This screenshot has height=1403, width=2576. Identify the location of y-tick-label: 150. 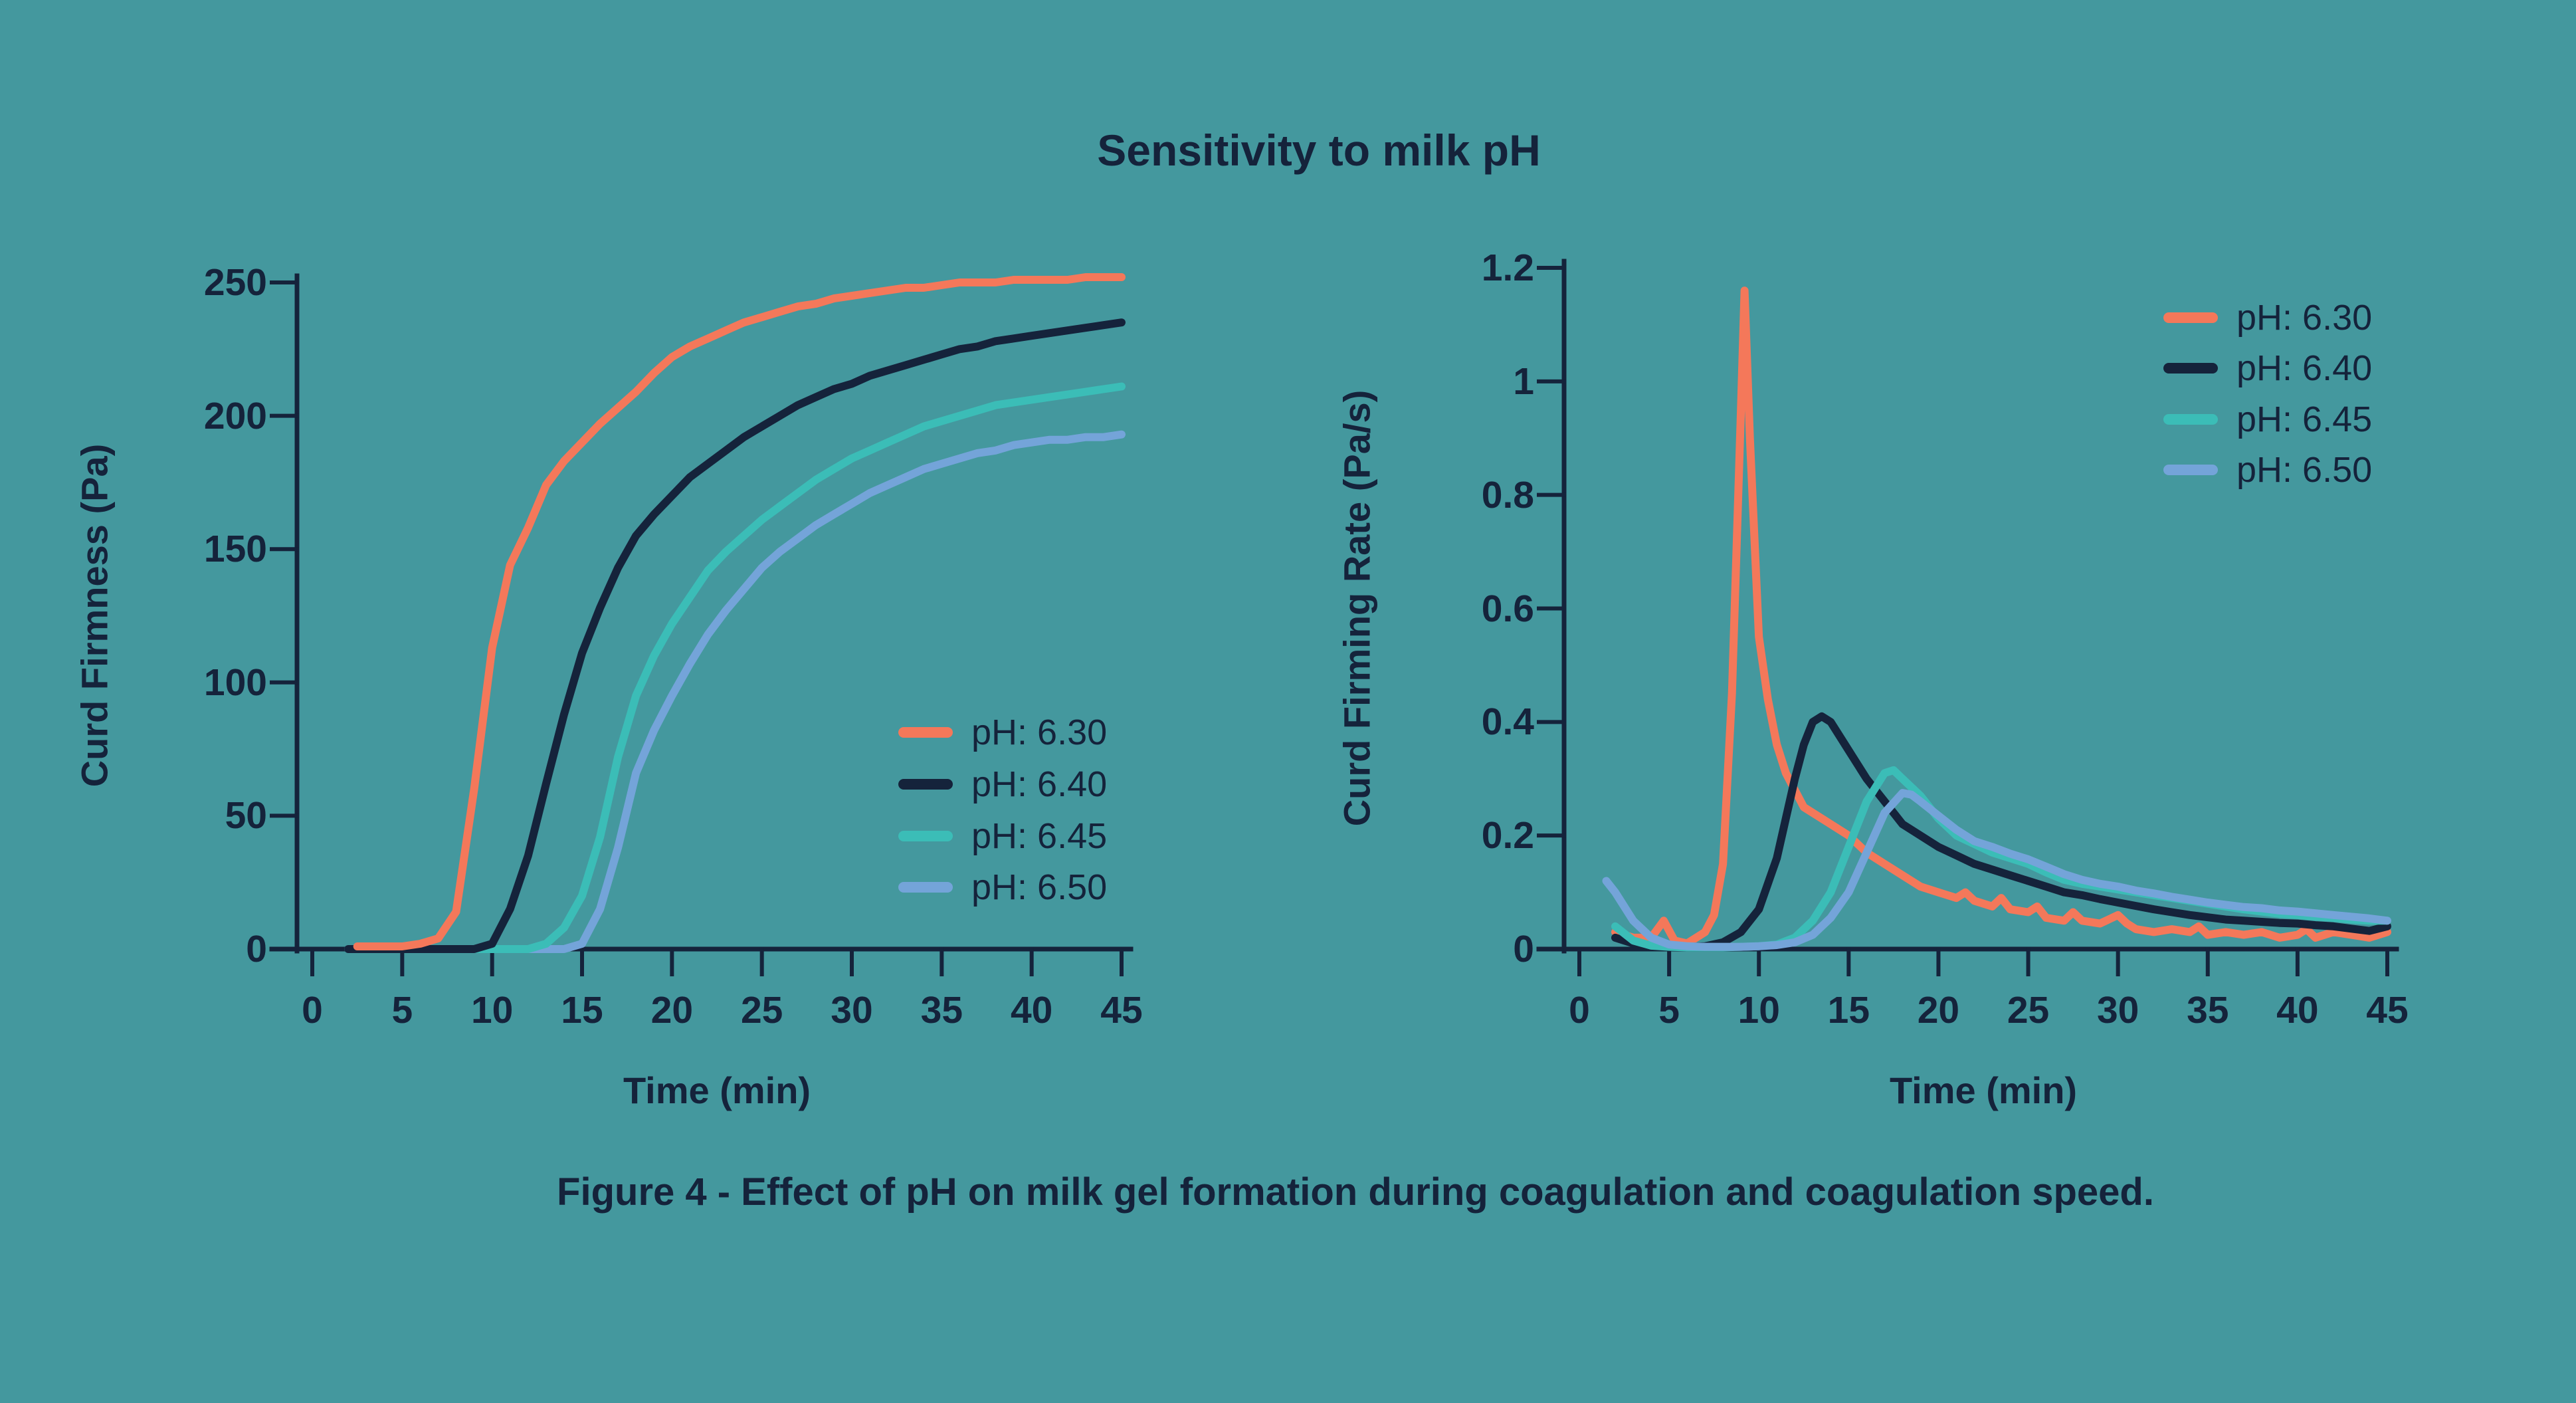
(235, 549).